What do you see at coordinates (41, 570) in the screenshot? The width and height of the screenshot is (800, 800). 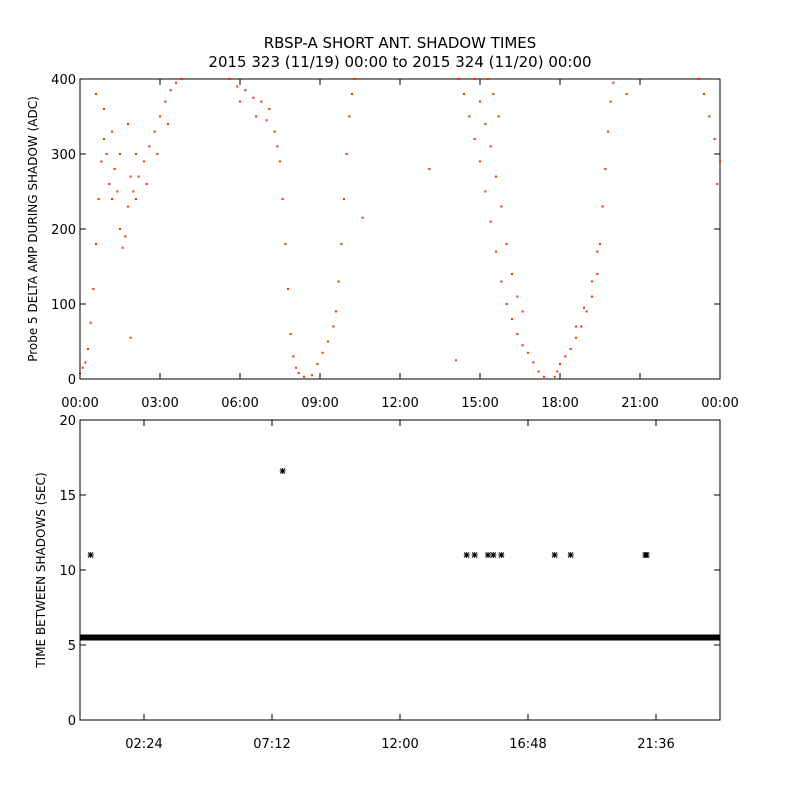 I see `bottom-y-axis-label: TIME BETWEEN SHADOWS (SEC)` at bounding box center [41, 570].